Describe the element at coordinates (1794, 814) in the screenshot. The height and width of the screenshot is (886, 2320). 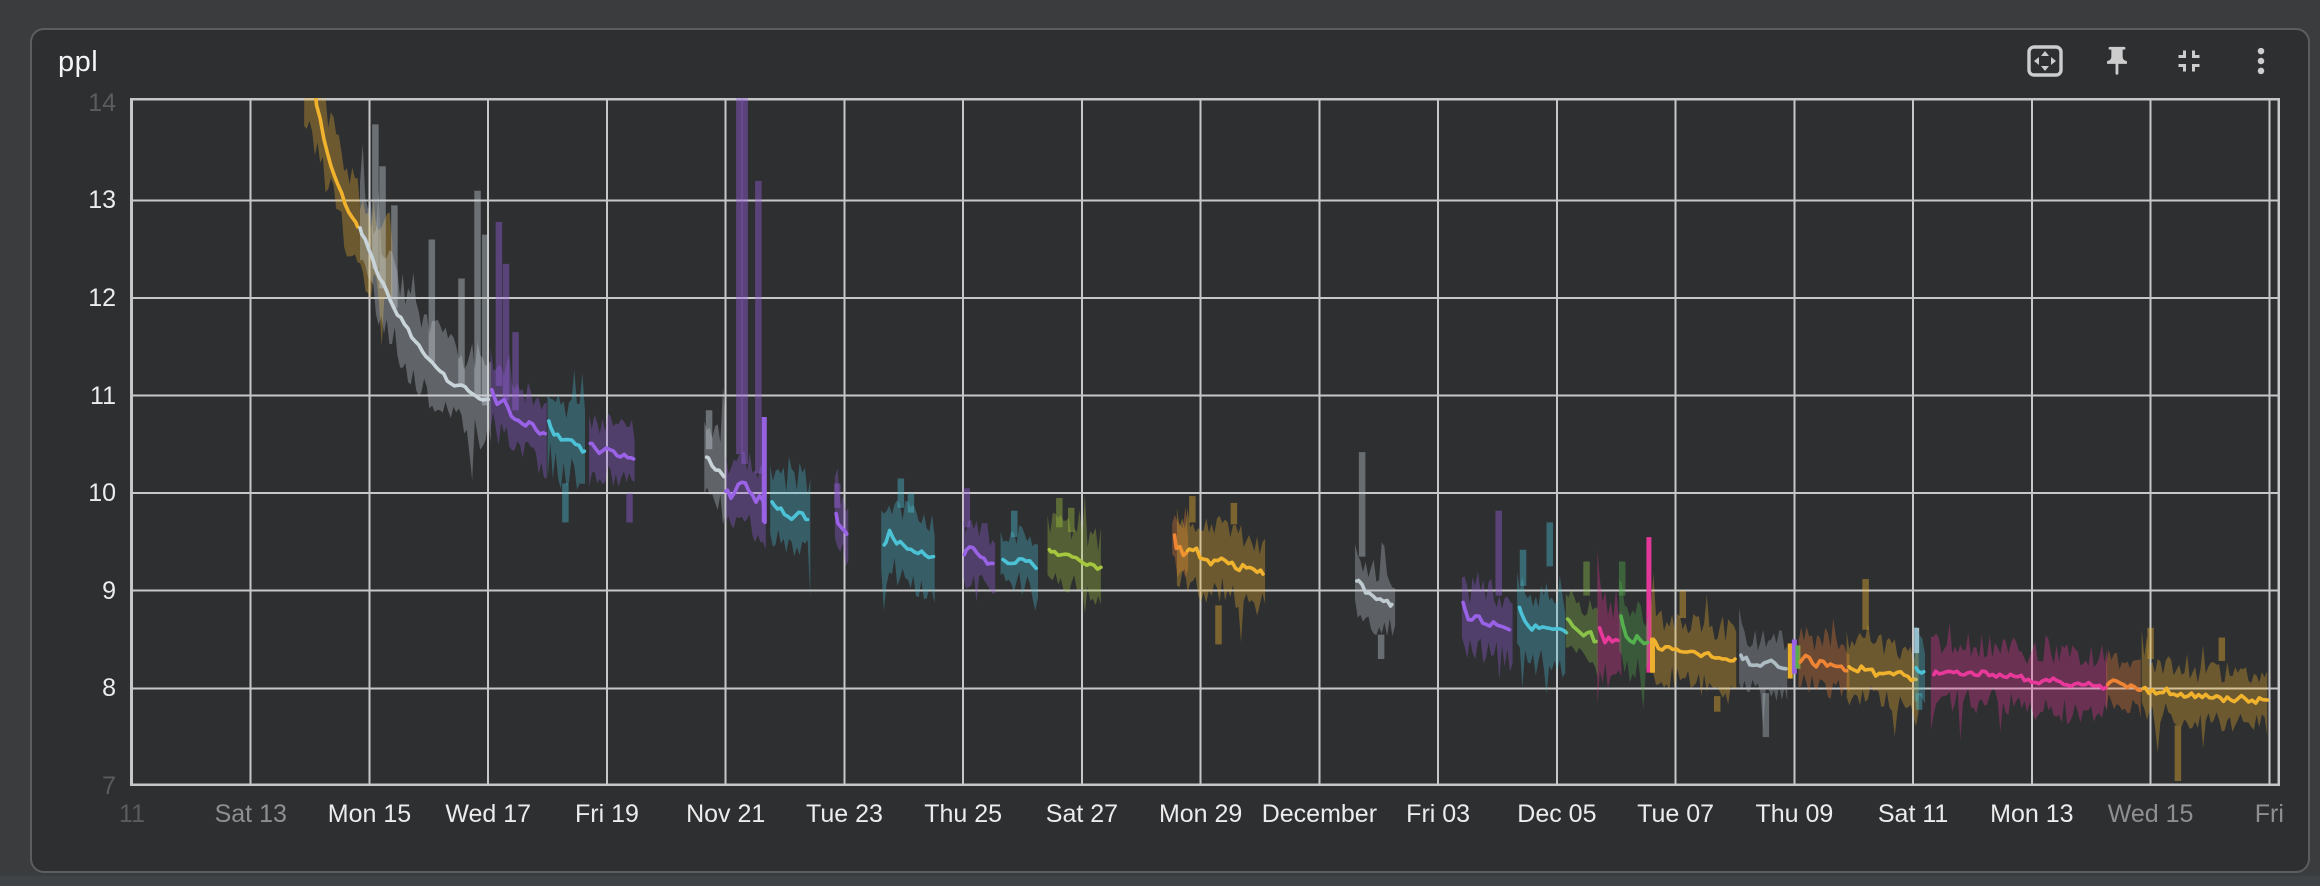
I see `x-tick-label: Thu 09` at that location.